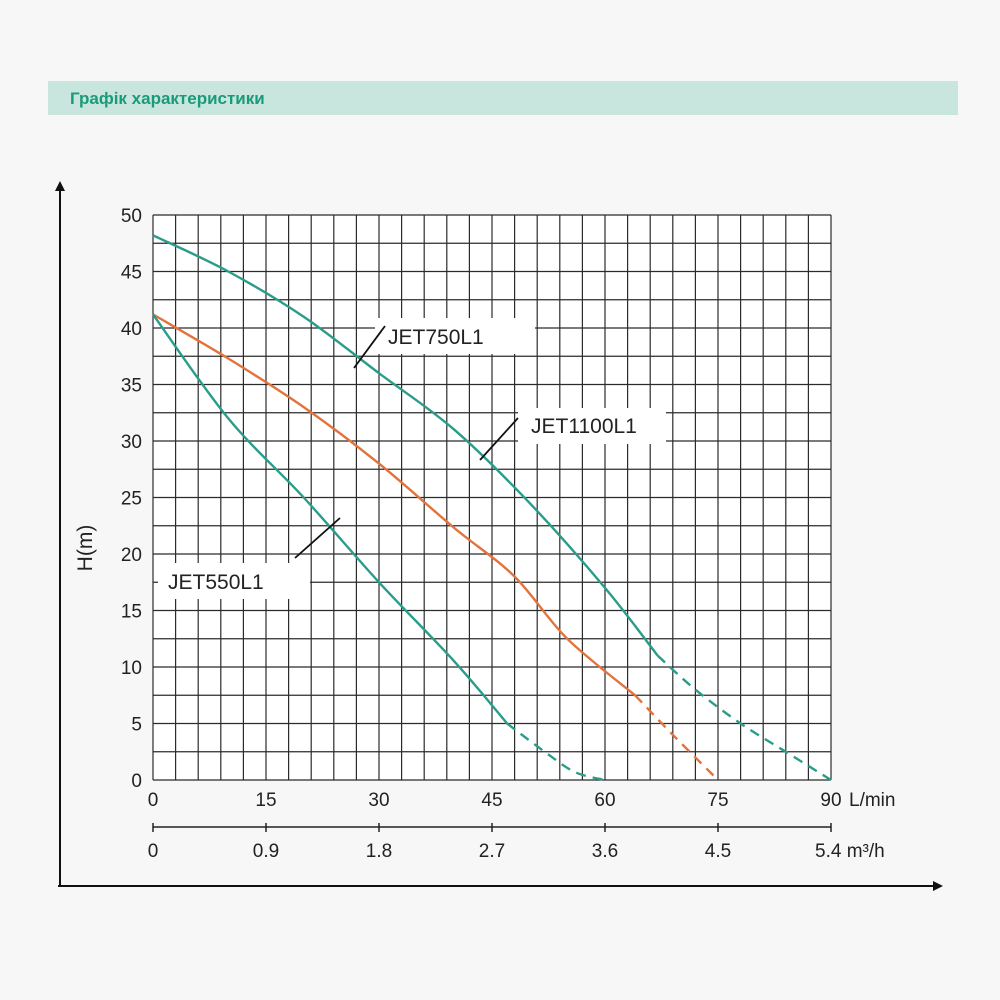 The image size is (1000, 1000). What do you see at coordinates (136, 781) in the screenshot?
I see `y-tick-label: 0` at bounding box center [136, 781].